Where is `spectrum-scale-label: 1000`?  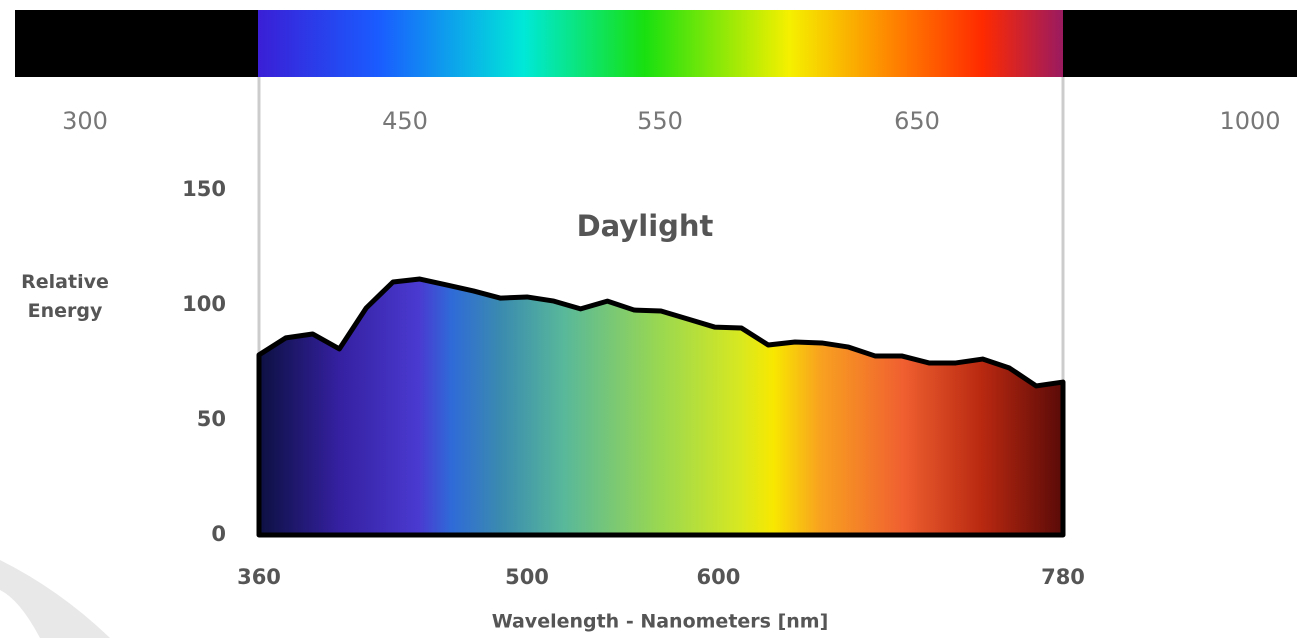
spectrum-scale-label: 1000 is located at coordinates (1249, 121).